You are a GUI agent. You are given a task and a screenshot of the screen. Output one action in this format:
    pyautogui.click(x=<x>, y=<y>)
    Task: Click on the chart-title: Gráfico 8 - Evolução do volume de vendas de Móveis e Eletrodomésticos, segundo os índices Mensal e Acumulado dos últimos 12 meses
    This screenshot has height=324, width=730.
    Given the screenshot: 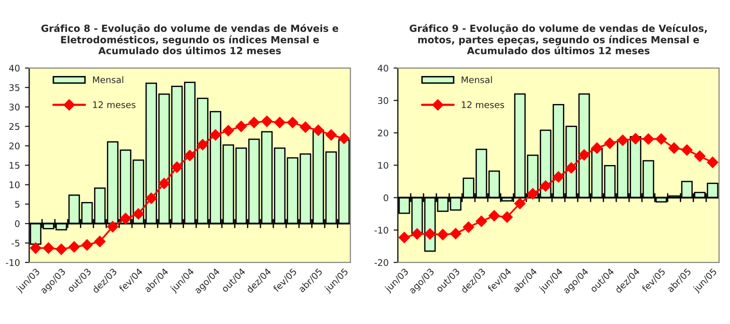 What is the action you would take?
    pyautogui.click(x=189, y=39)
    